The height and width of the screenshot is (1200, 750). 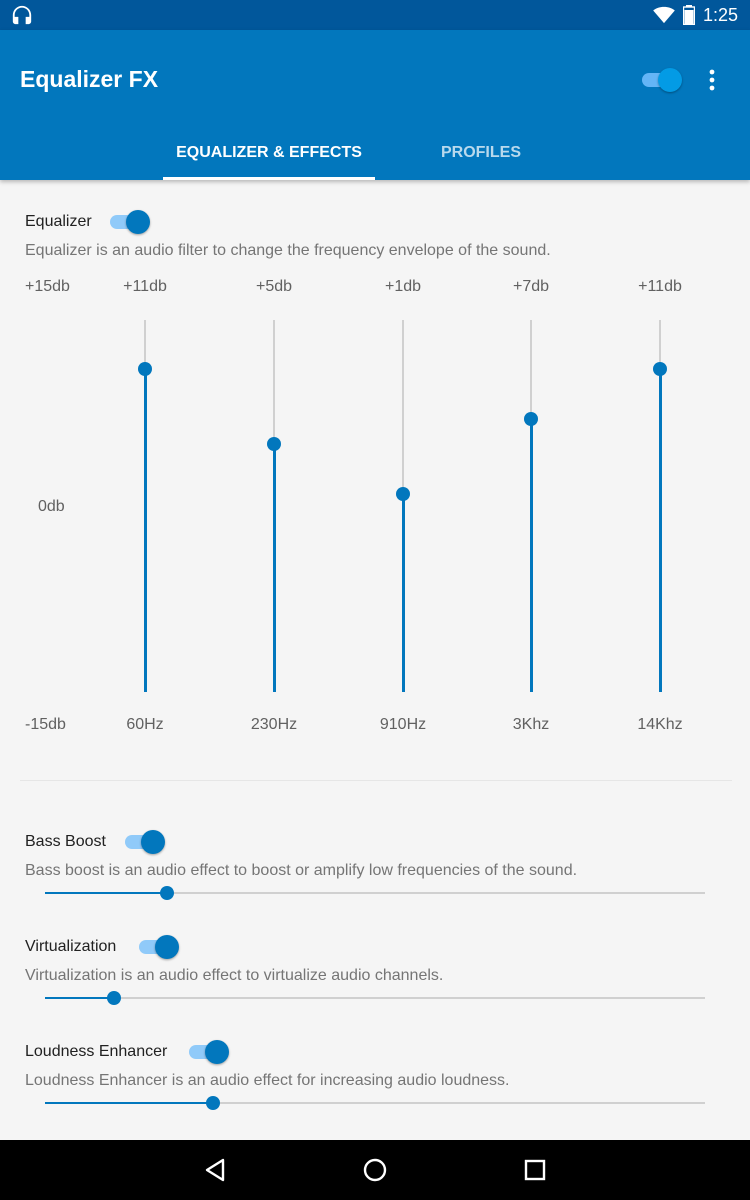 What do you see at coordinates (712, 80) in the screenshot?
I see `overflow-menu-icon` at bounding box center [712, 80].